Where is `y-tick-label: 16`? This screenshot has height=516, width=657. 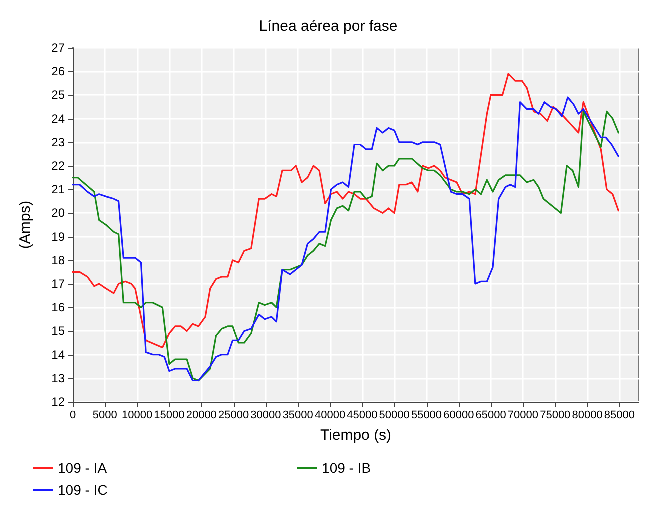 y-tick-label: 16 is located at coordinates (59, 307).